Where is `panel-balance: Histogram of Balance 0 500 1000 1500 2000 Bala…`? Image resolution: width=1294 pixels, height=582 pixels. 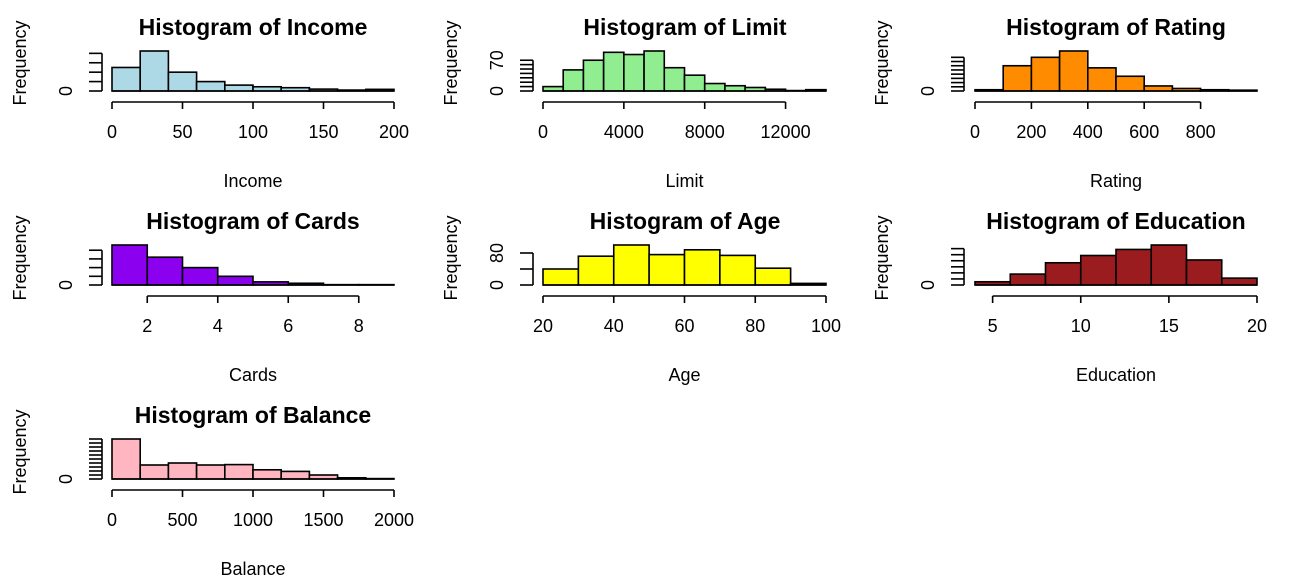
panel-balance: Histogram of Balance 0 500 1000 1500 2000 Bala… is located at coordinates (212, 490).